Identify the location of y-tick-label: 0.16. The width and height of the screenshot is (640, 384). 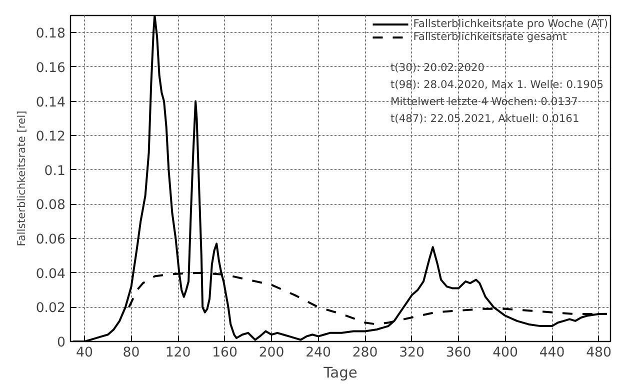
(51, 68).